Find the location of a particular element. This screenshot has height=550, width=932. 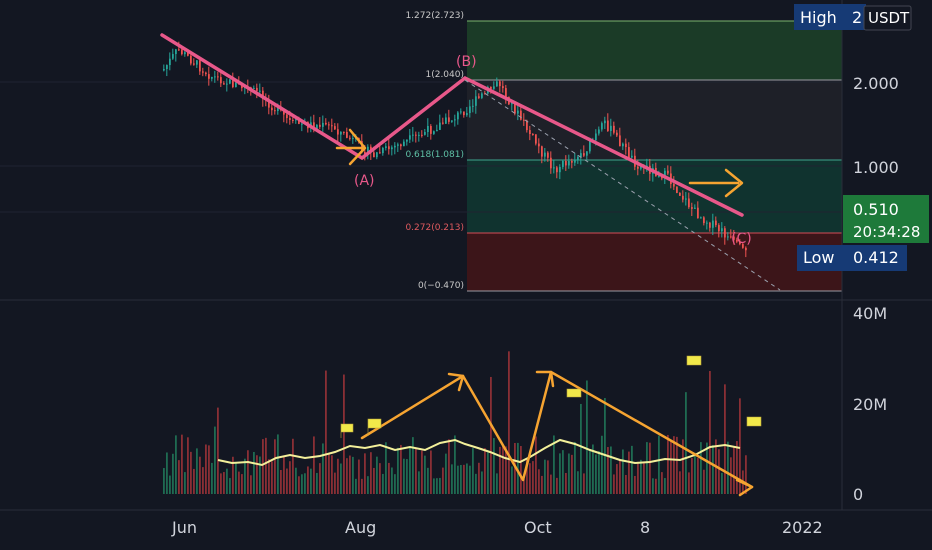

price-arrows is located at coordinates (539, 163).